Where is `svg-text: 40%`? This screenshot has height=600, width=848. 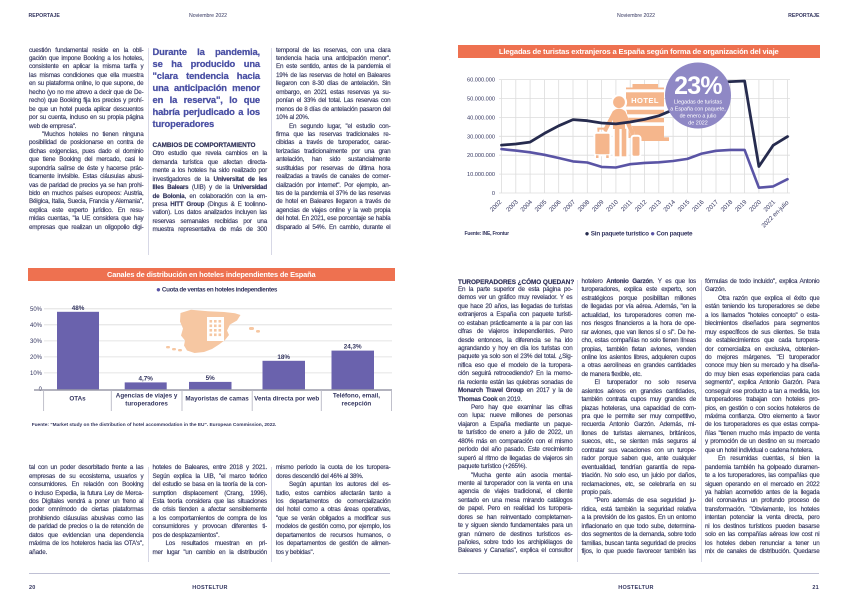 svg-text: 40% is located at coordinates (36, 326).